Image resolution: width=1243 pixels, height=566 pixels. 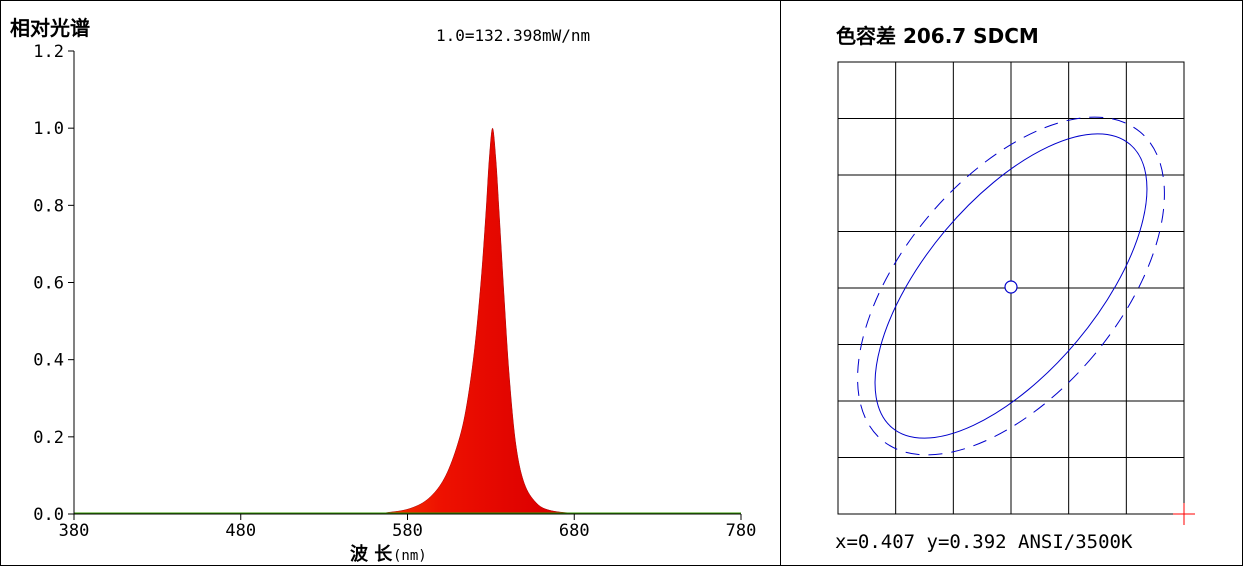 I want to click on center-point-marker, so click(x=1011, y=287).